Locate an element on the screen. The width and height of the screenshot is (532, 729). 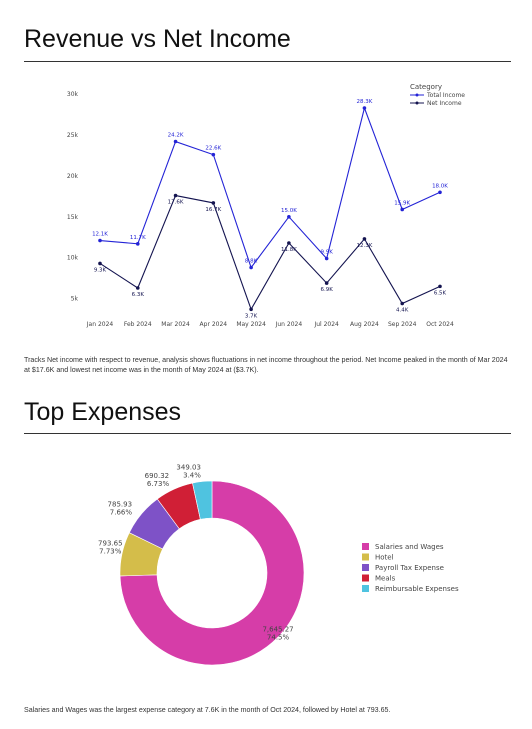
legend-label: Net Income is located at coordinates (444, 103).